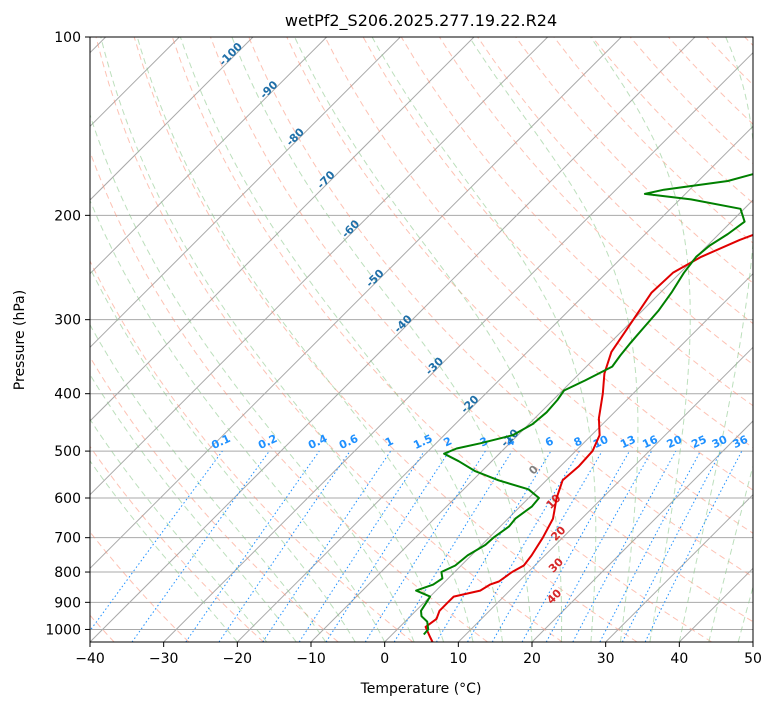  Describe the element at coordinates (311, 659) in the screenshot. I see `x-tick-label: −10` at that location.